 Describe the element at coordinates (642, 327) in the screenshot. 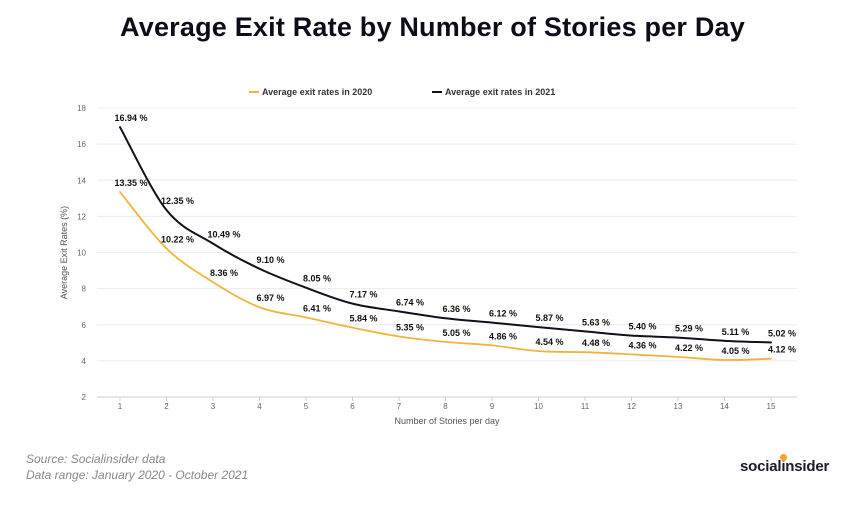

I see `data-label: 5.40 %` at that location.